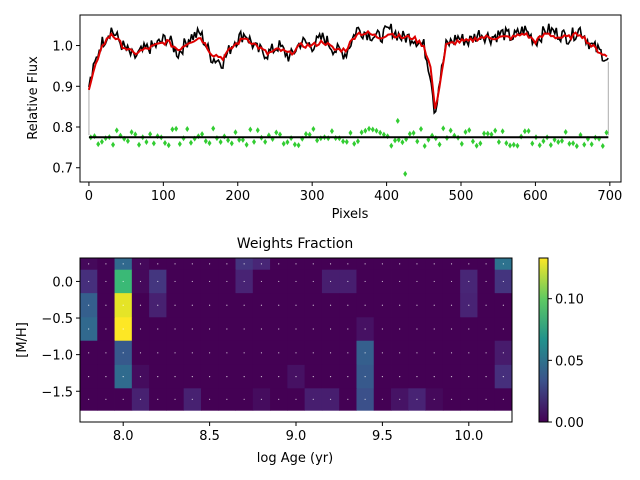 This screenshot has height=480, width=640. I want to click on heatmap-x-tick-label: 8.0, so click(123, 436).